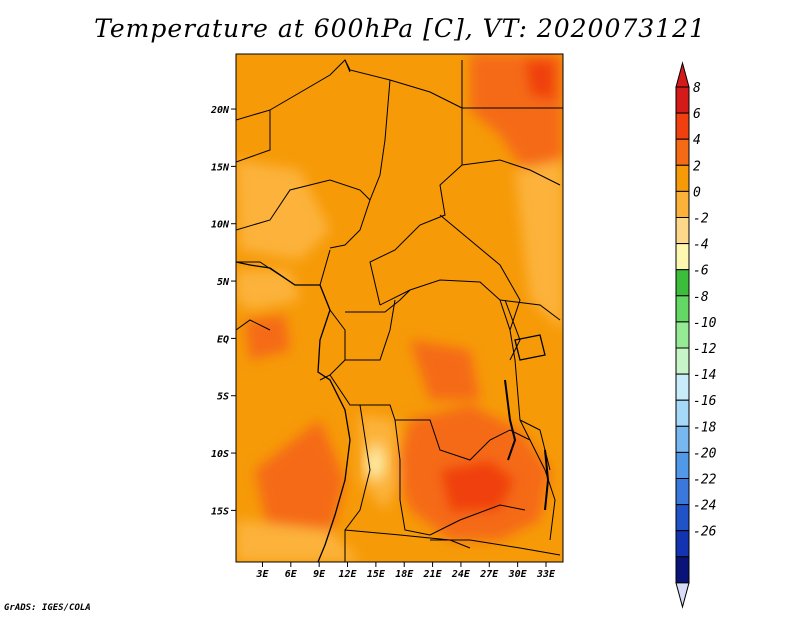 This screenshot has width=800, height=618. I want to click on colorbar-label: -6, so click(701, 271).